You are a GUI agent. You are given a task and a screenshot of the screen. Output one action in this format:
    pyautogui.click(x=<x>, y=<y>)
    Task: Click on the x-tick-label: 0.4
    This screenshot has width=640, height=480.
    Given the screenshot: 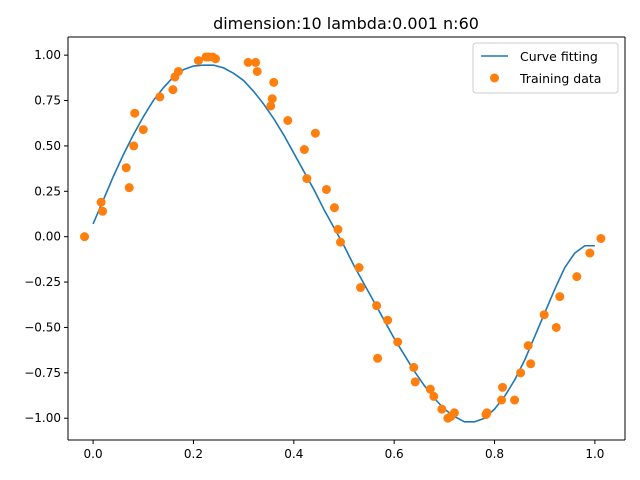 What is the action you would take?
    pyautogui.click(x=293, y=454)
    